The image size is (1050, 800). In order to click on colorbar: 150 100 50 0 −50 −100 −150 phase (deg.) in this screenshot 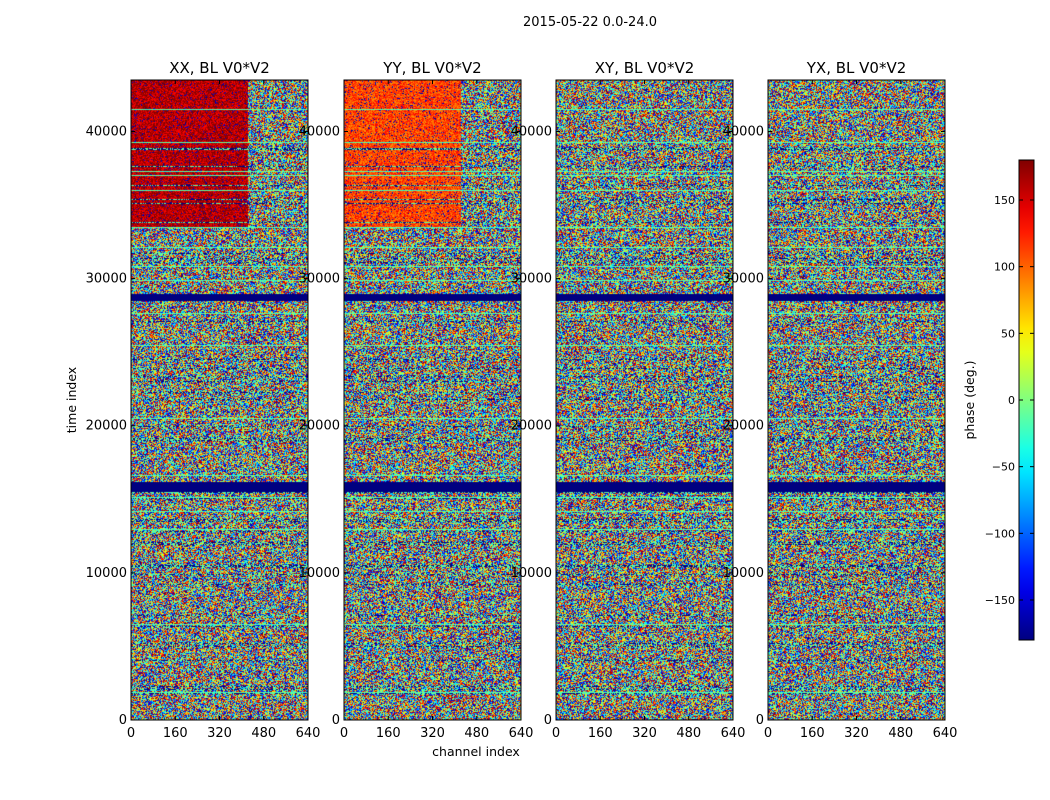, I will do `click(998, 400)`.